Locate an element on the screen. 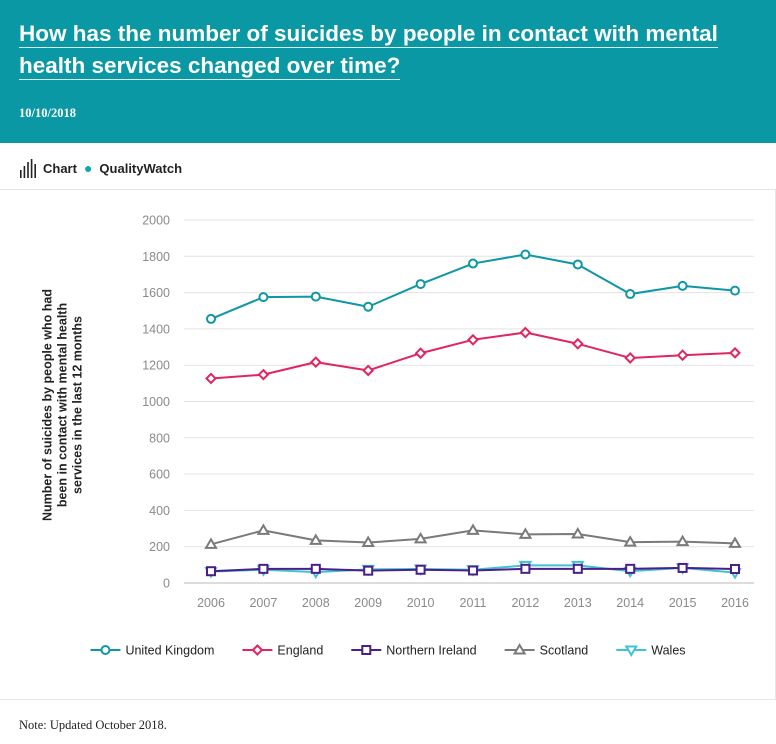 This screenshot has width=776, height=744. legend-item-united-kingdom: United Kingdom is located at coordinates (152, 651).